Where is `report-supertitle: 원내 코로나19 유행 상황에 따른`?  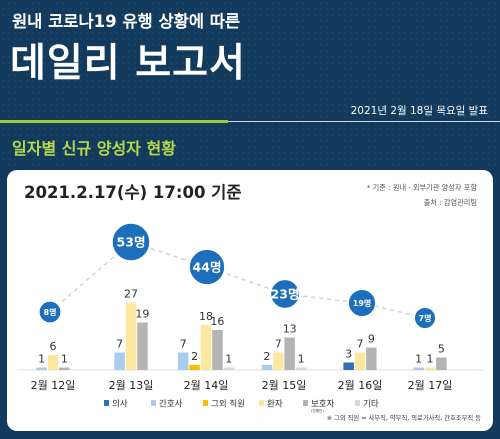
report-supertitle: 원내 코로나19 유행 상황에 따른 is located at coordinates (126, 21).